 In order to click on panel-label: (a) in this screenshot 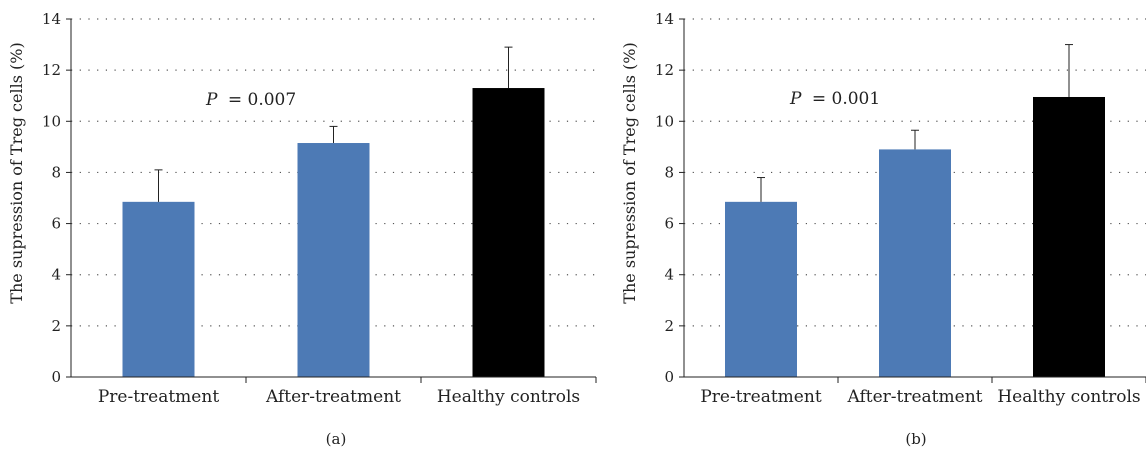, I will do `click(336, 439)`.